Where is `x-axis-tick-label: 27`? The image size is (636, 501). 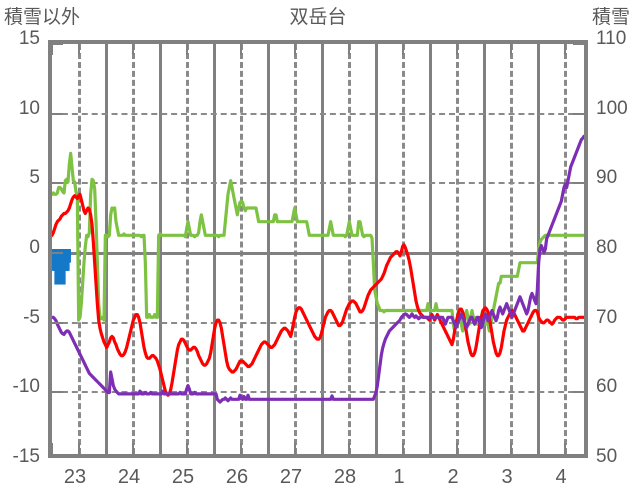
x-axis-tick-label: 27 is located at coordinates (291, 477).